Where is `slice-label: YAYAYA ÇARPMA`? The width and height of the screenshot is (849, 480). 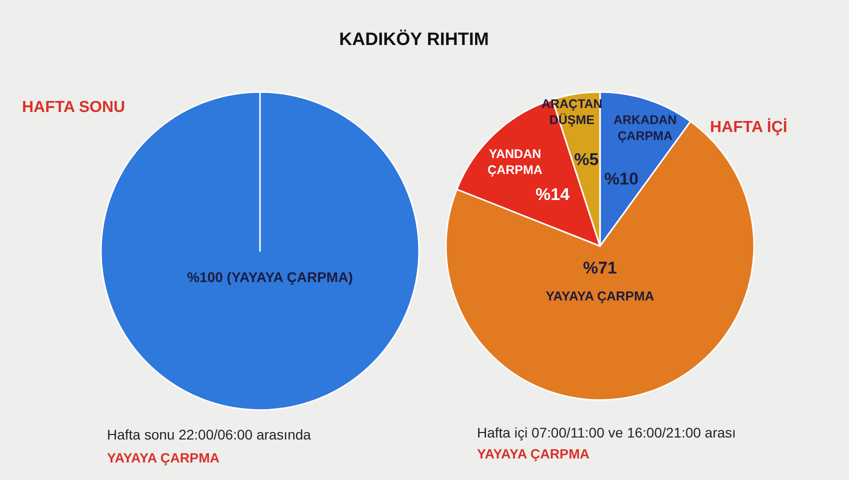
slice-label: YAYAYA ÇARPMA is located at coordinates (600, 296).